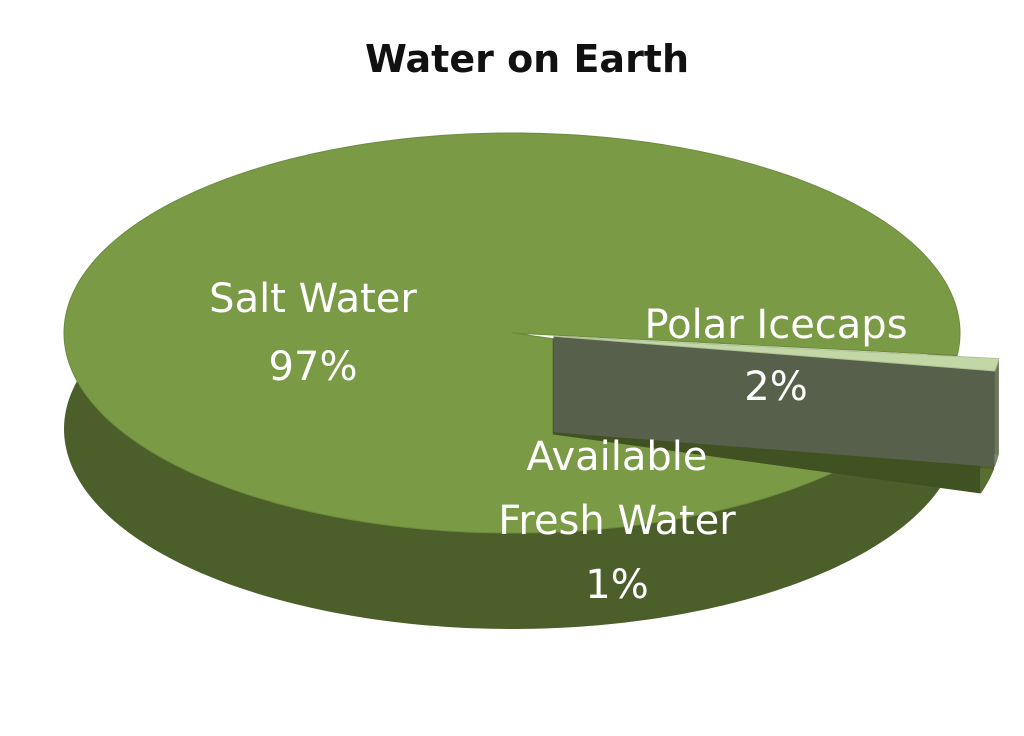 This screenshot has height=736, width=1024. What do you see at coordinates (313, 367) in the screenshot?
I see `slice-label-salt-water-value: 97%` at bounding box center [313, 367].